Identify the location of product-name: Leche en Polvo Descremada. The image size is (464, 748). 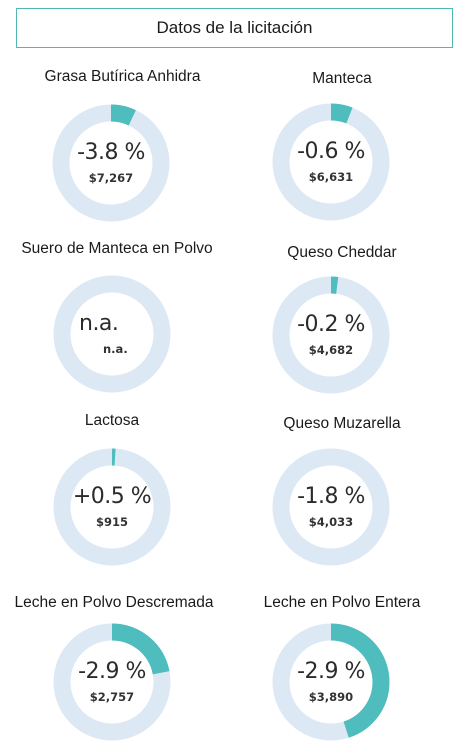
(114, 602).